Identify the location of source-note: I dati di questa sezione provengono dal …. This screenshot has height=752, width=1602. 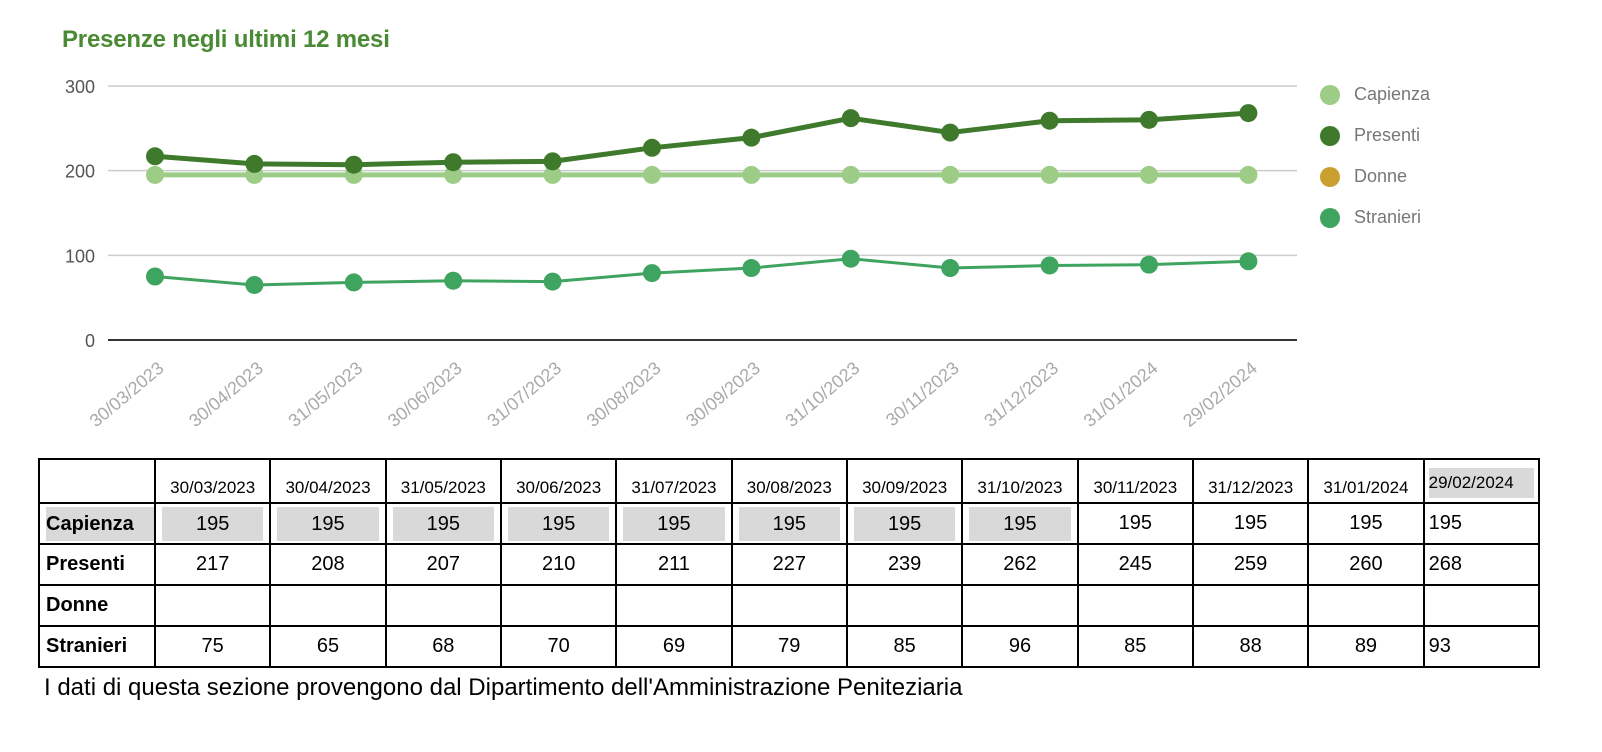
(503, 687).